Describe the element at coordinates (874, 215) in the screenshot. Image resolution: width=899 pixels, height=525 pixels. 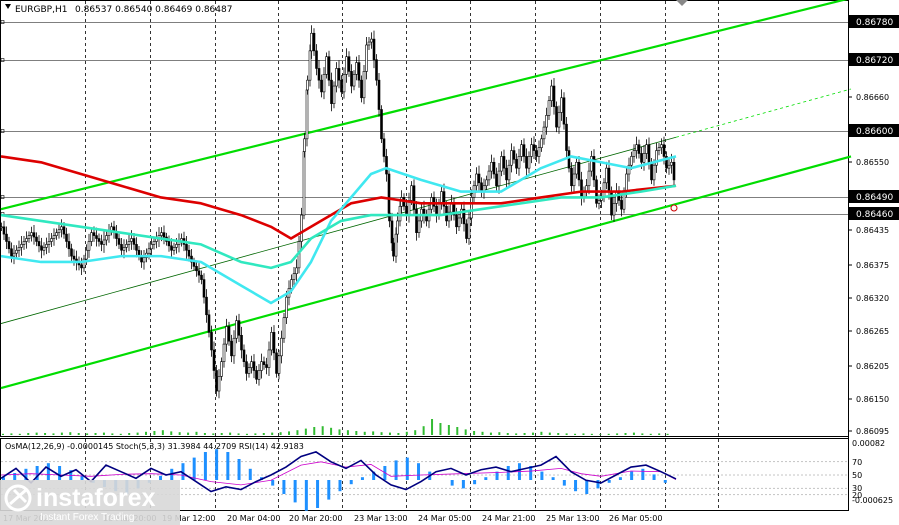
I see `price-tick-label: 0.86460` at that location.